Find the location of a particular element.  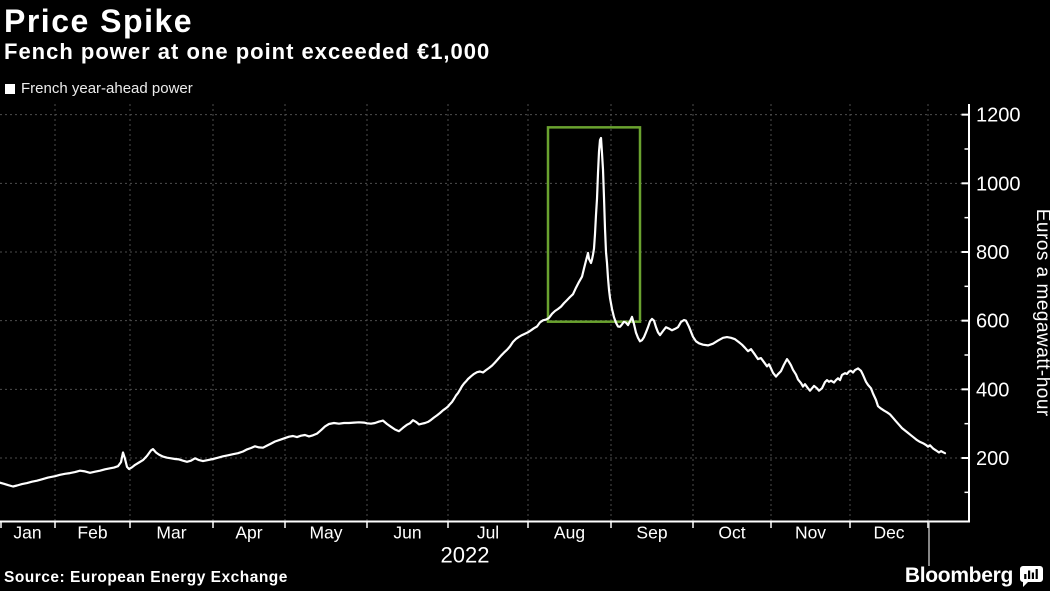

month-label: Jul is located at coordinates (488, 533).